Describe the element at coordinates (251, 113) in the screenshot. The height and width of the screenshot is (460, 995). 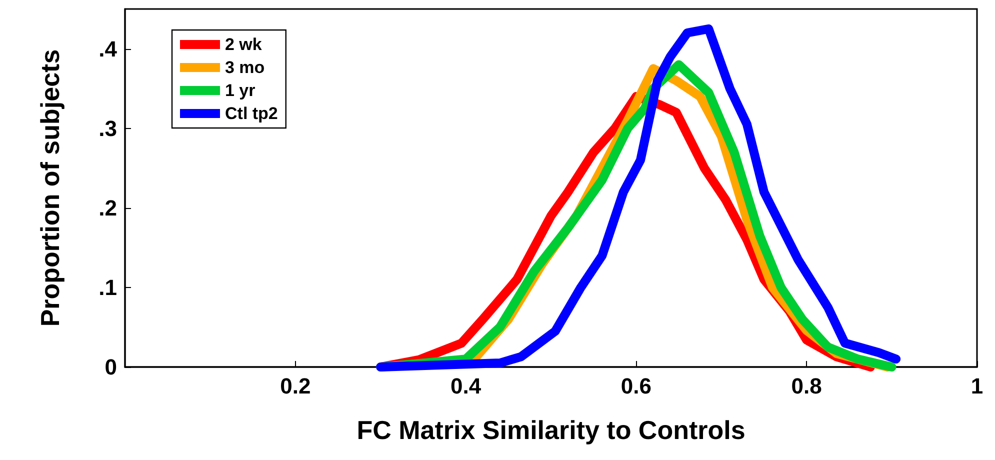
I see `legend-label: Ctl tp2` at that location.